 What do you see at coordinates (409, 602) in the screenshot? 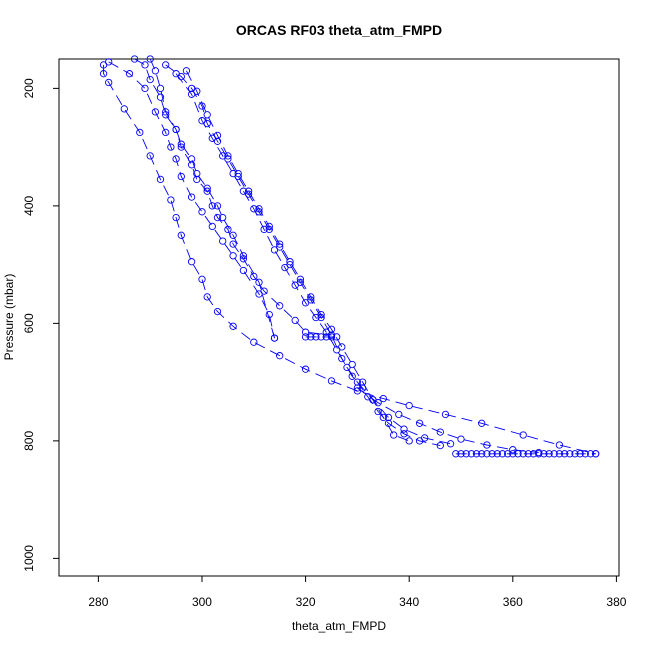
I see `x-tick-label: 340` at bounding box center [409, 602].